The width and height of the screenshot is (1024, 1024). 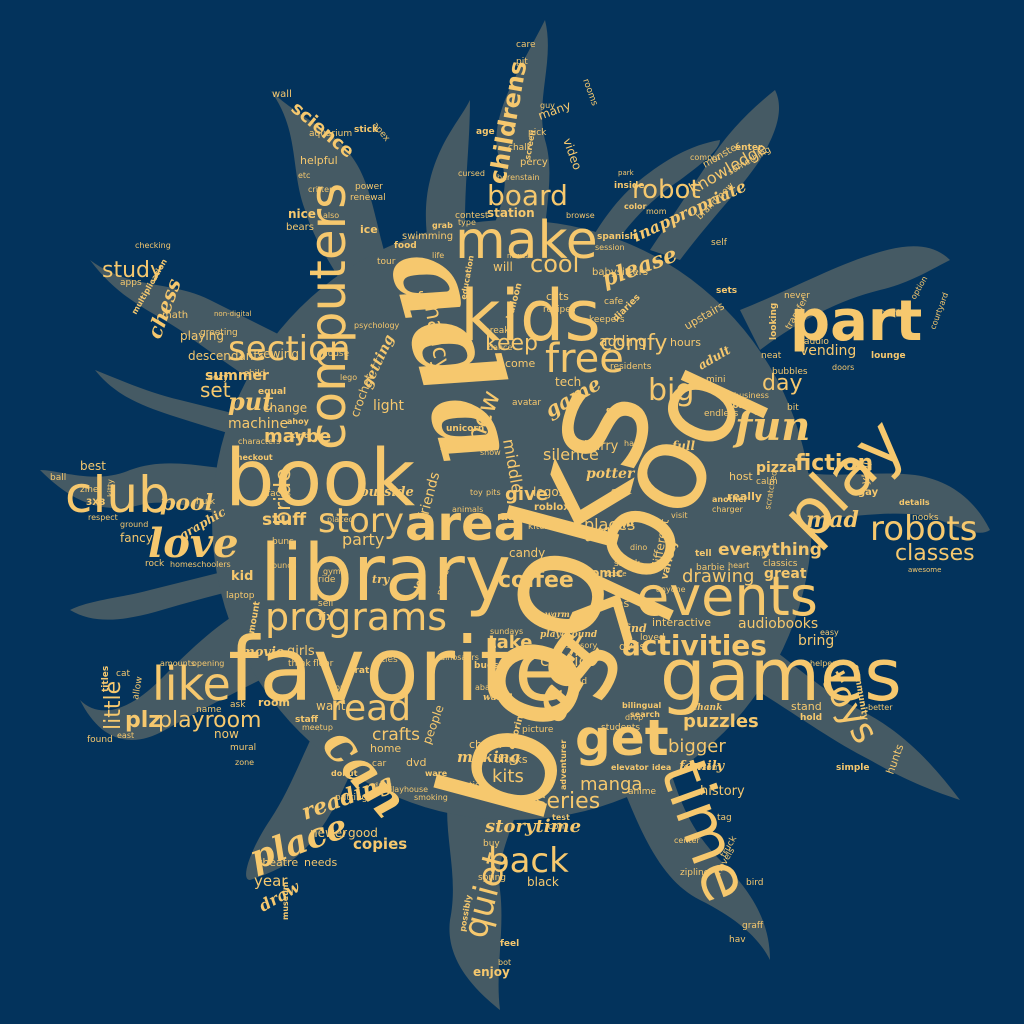 What do you see at coordinates (510, 642) in the screenshot?
I see `word: take` at bounding box center [510, 642].